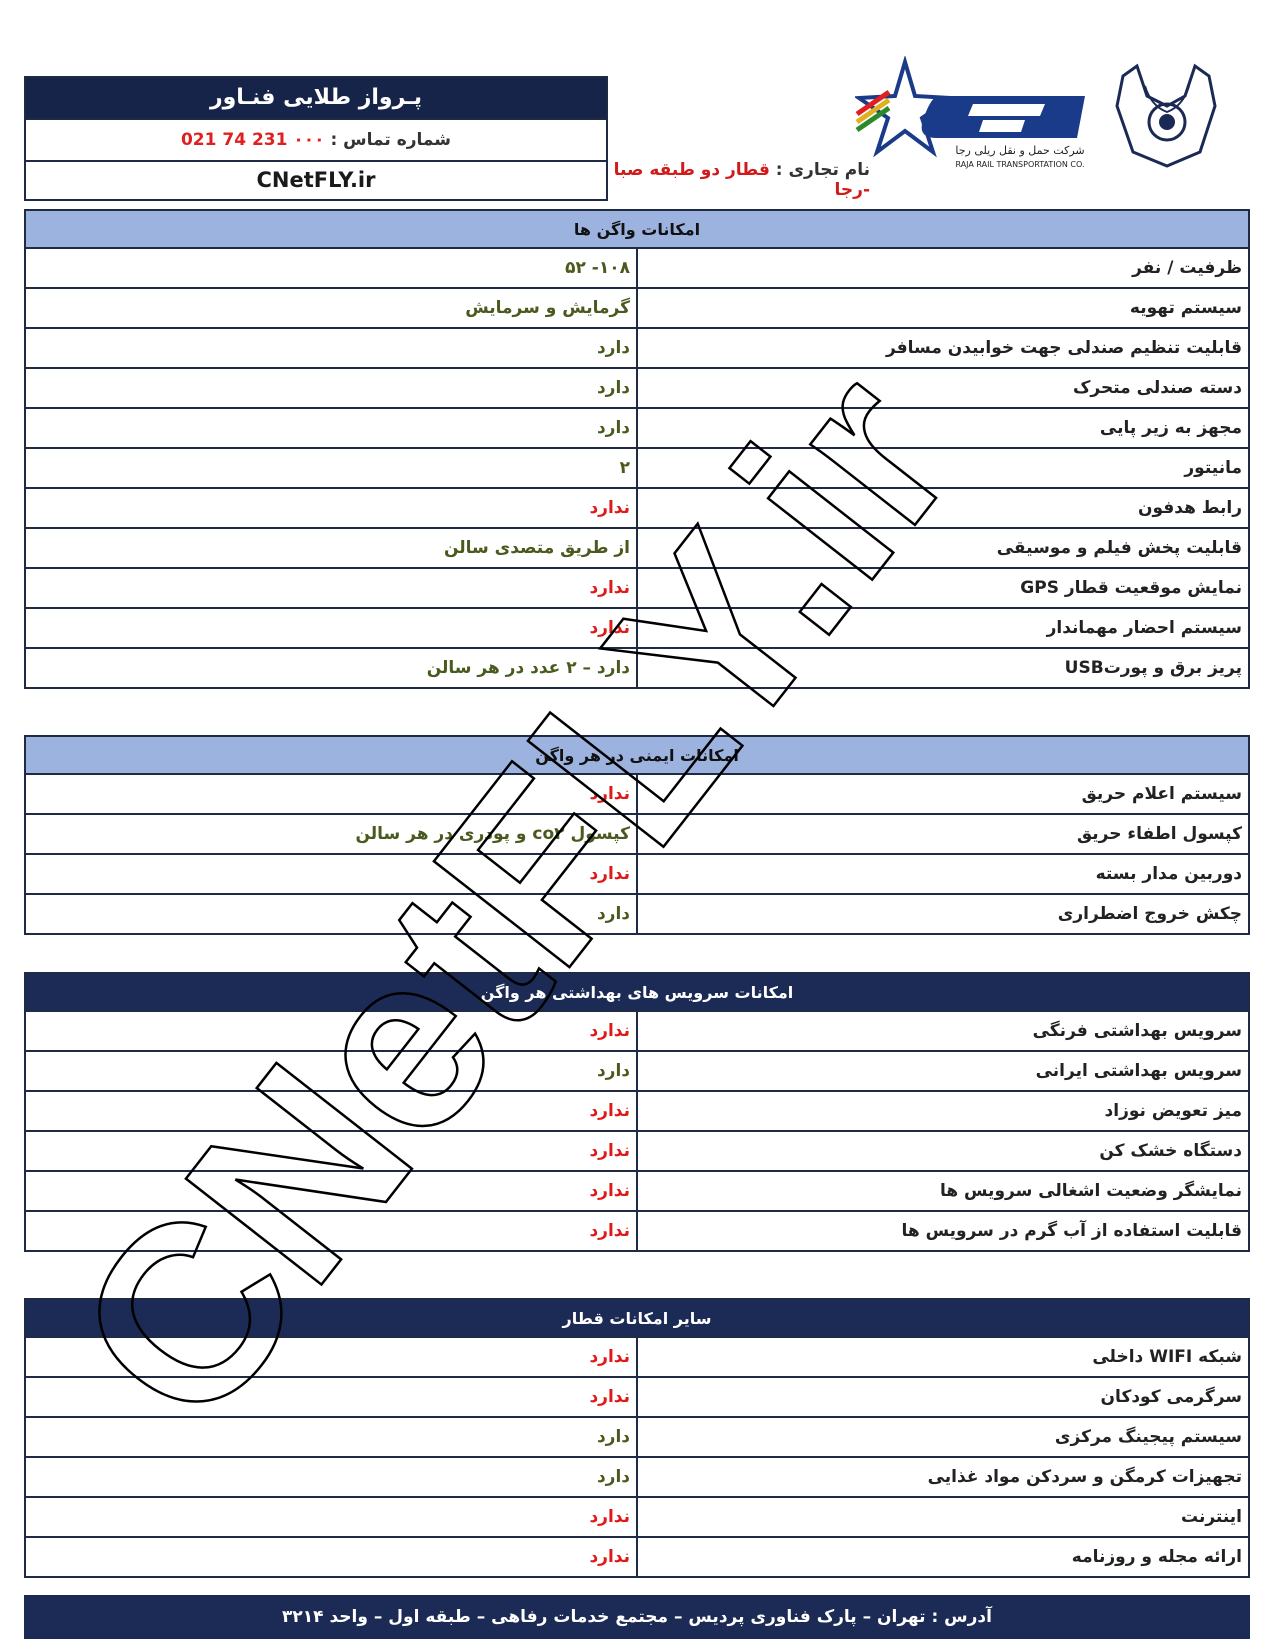  What do you see at coordinates (1019, 150) in the screenshot?
I see `logo-company-fa: شرکت حمل و نقل ریلی رجا` at bounding box center [1019, 150].